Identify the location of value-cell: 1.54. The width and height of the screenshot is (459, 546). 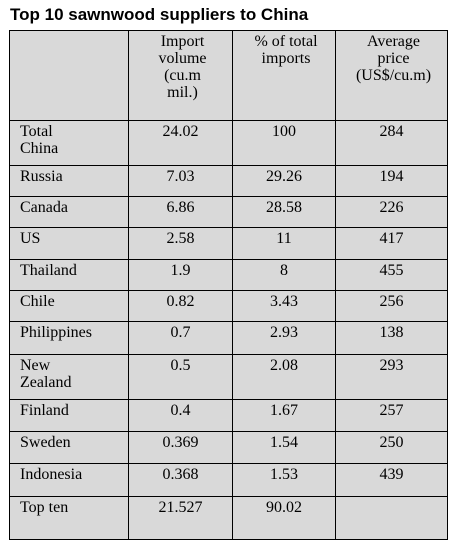
(284, 447).